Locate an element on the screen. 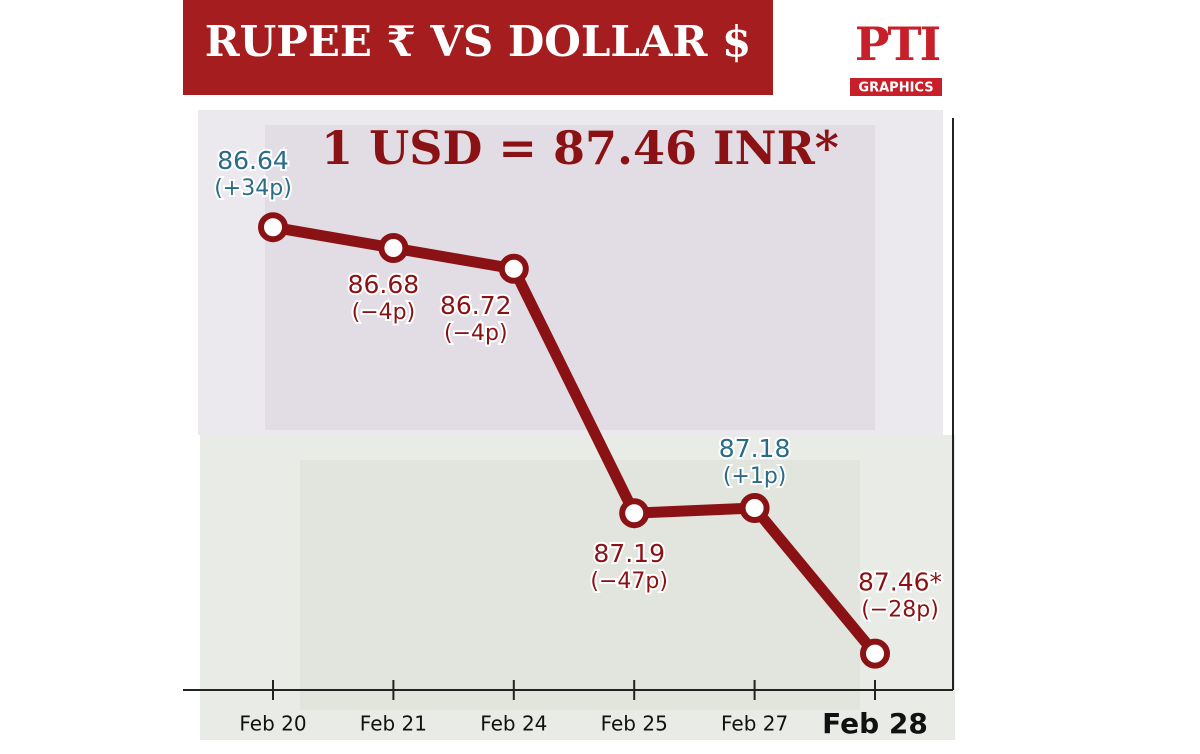 This screenshot has height=754, width=1200. logo-band is located at coordinates (896, 87).